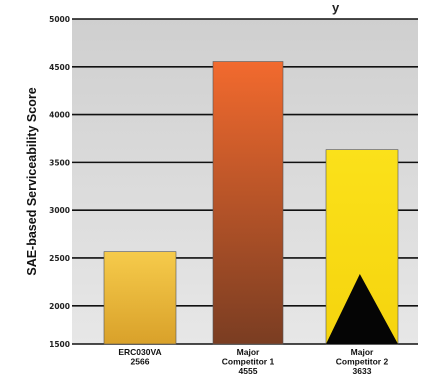 Image resolution: width=427 pixels, height=391 pixels. I want to click on x-category-label-0: ERC030VA 2566, so click(139, 357).